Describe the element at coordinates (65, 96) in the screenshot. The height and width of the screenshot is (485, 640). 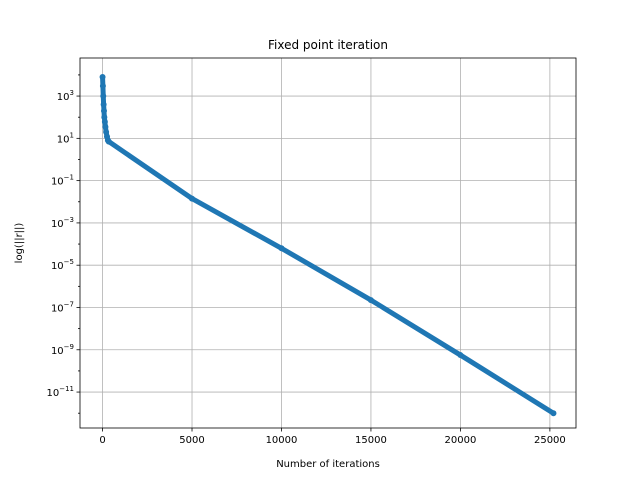
I see `y-tick-label: 10³` at that location.